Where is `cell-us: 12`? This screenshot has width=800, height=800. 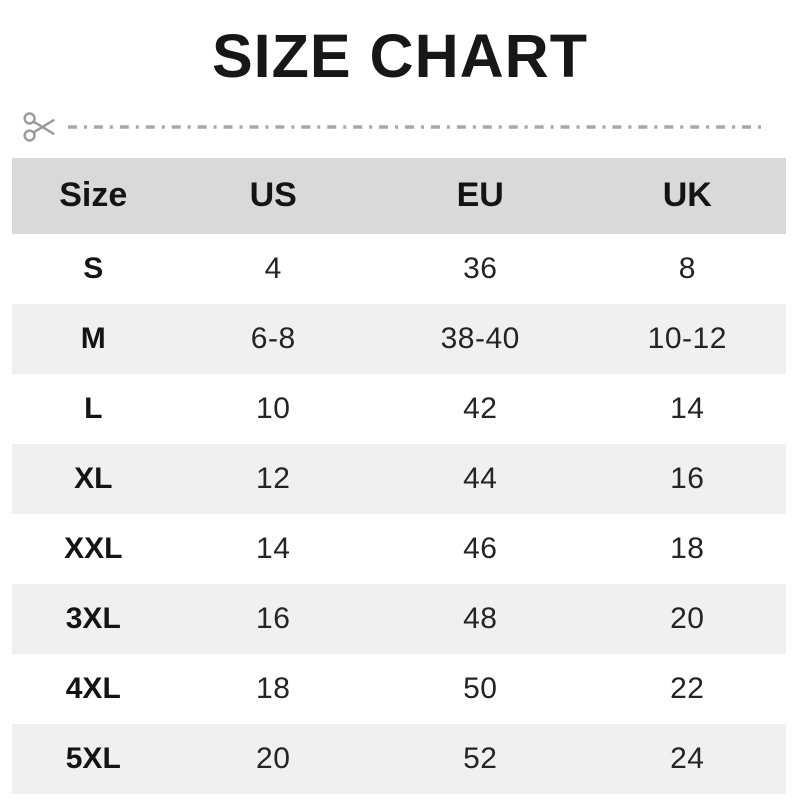
cell-us: 12 is located at coordinates (273, 478).